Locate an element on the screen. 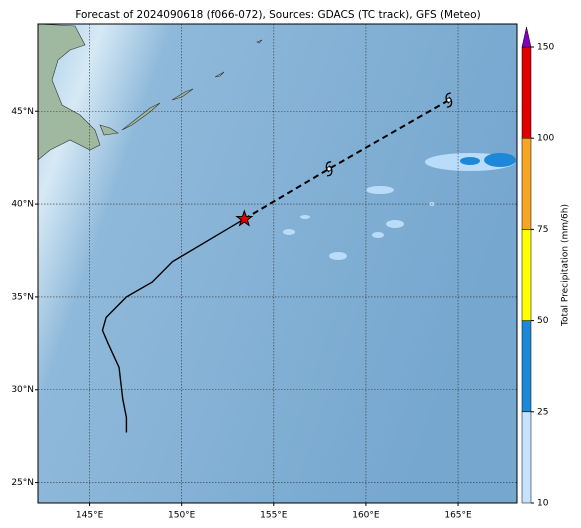  y-tick-label: 25°N is located at coordinates (22, 483).